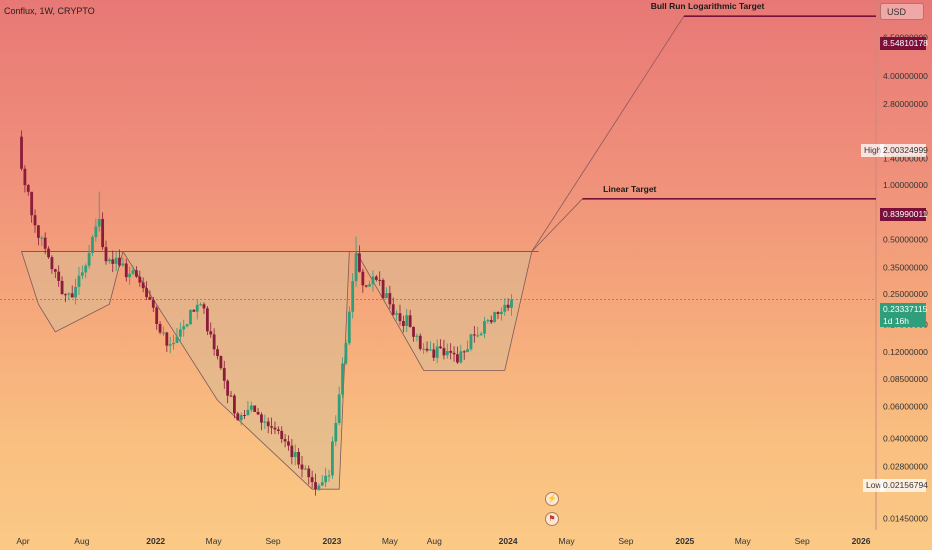 The height and width of the screenshot is (550, 932). What do you see at coordinates (905, 467) in the screenshot?
I see `price-tick-label: 0.02800000` at bounding box center [905, 467].